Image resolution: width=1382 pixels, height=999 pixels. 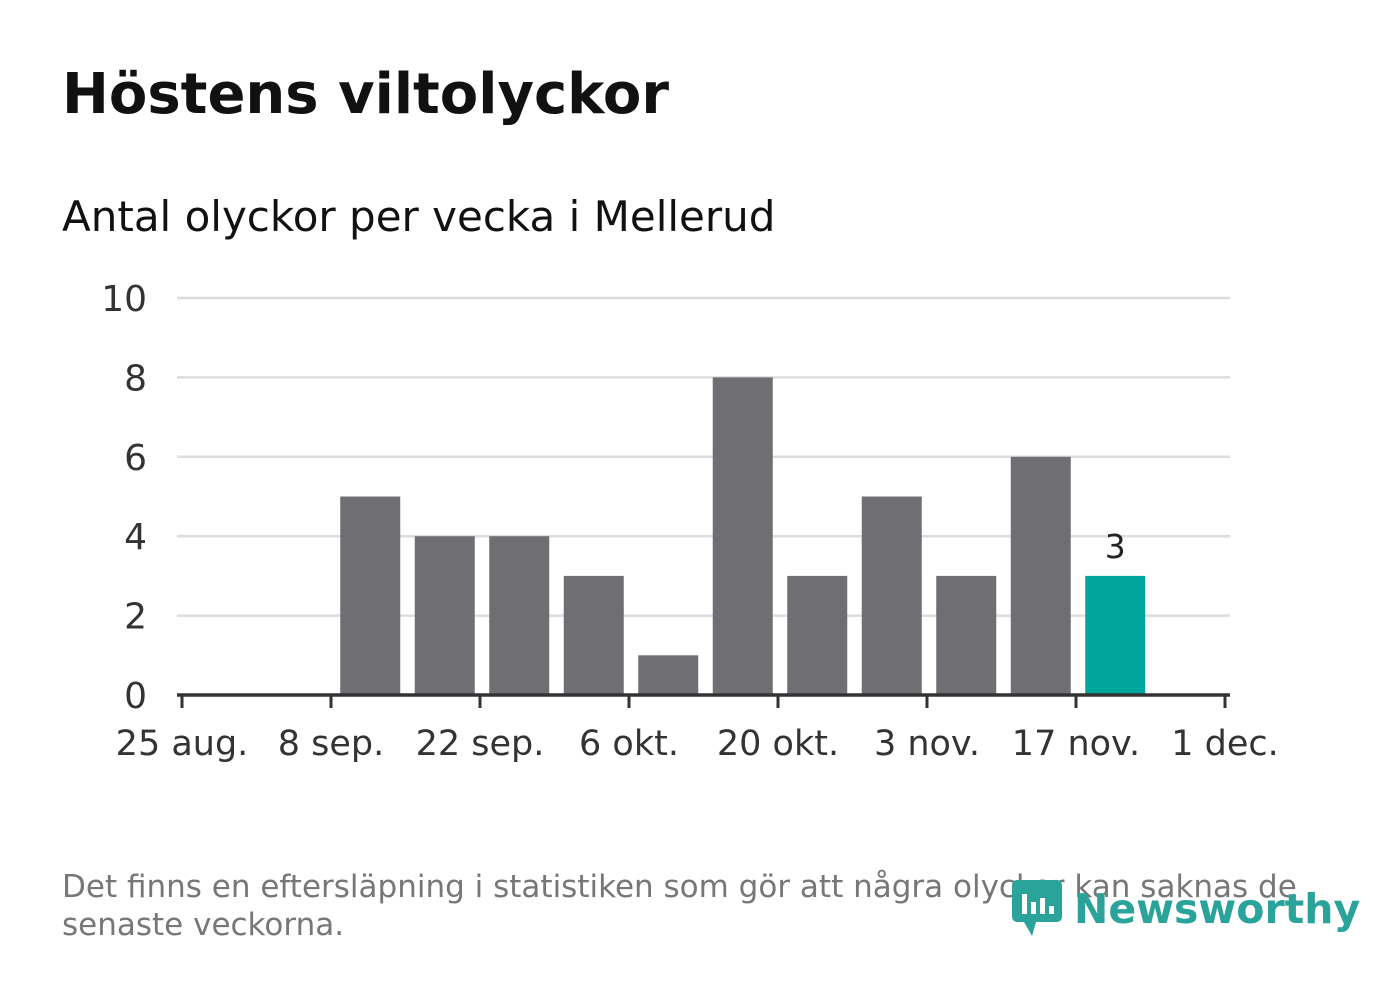 What do you see at coordinates (135, 378) in the screenshot?
I see `y-tick-label: 8` at bounding box center [135, 378].